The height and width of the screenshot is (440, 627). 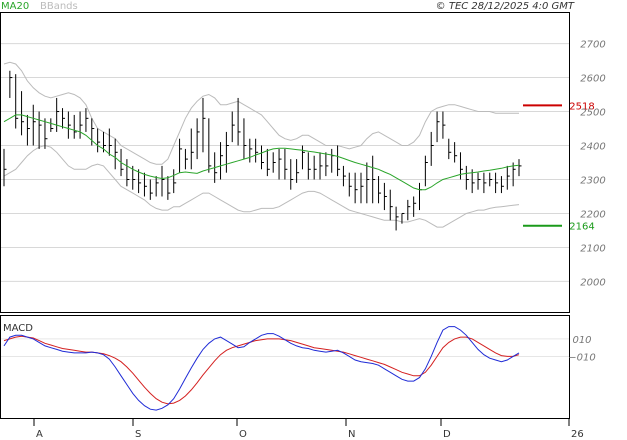 I want to click on copyright-label: © TEC 28/12/2025 4:0 GMT, so click(x=505, y=6).